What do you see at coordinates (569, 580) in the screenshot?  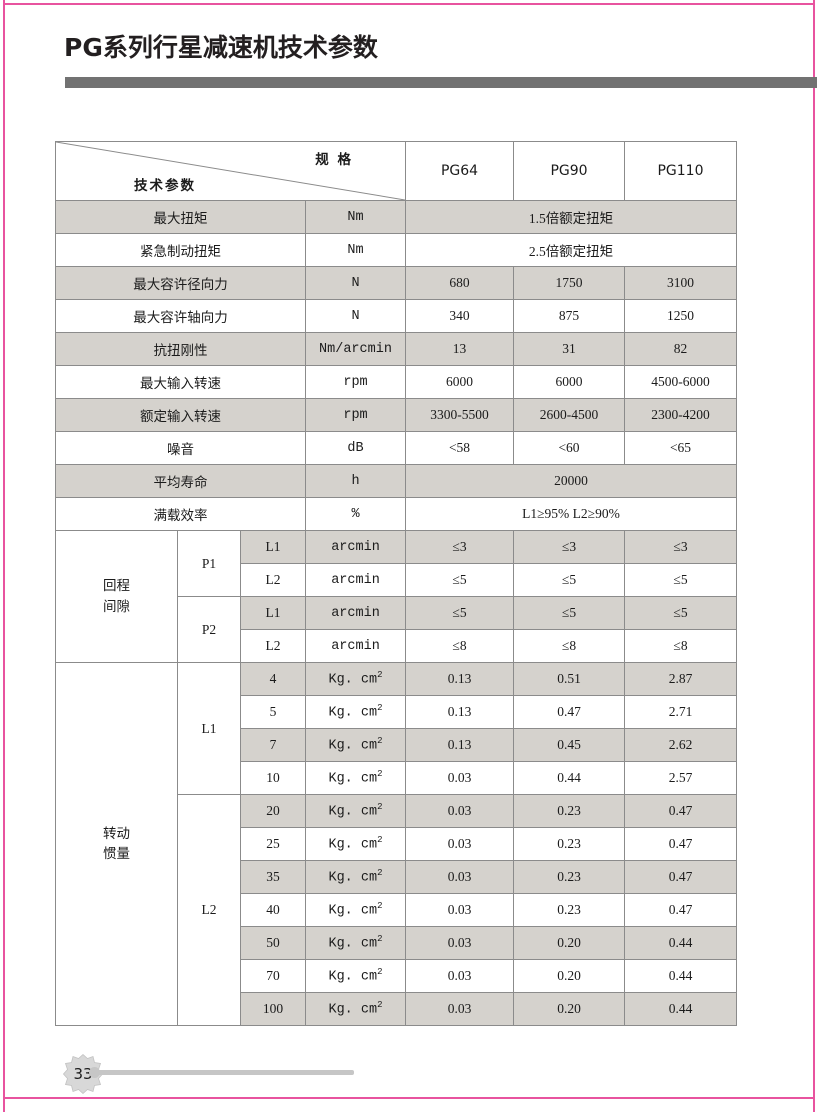 I see `row-value-2: ≤5` at bounding box center [569, 580].